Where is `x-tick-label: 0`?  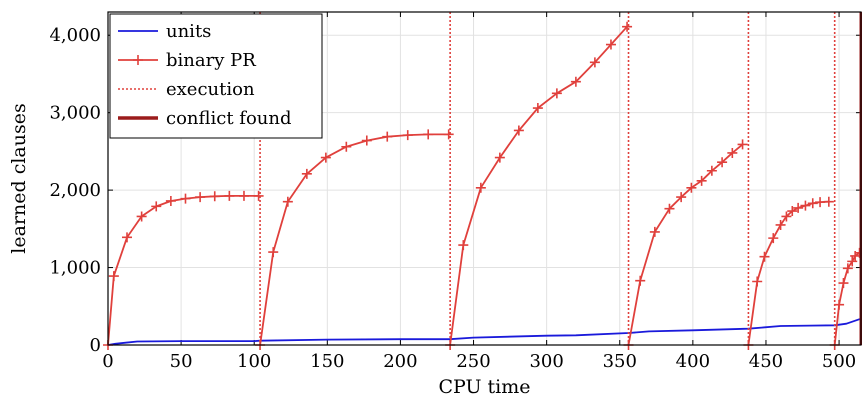 x-tick-label: 0 is located at coordinates (107, 361).